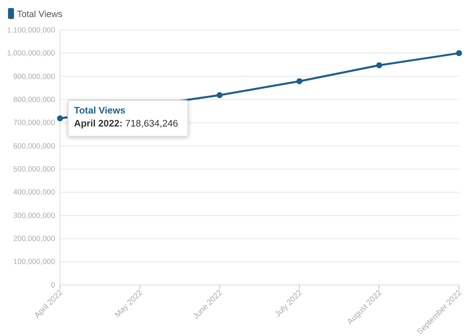 The image size is (474, 336). I want to click on annotation: Total Views, so click(100, 110).